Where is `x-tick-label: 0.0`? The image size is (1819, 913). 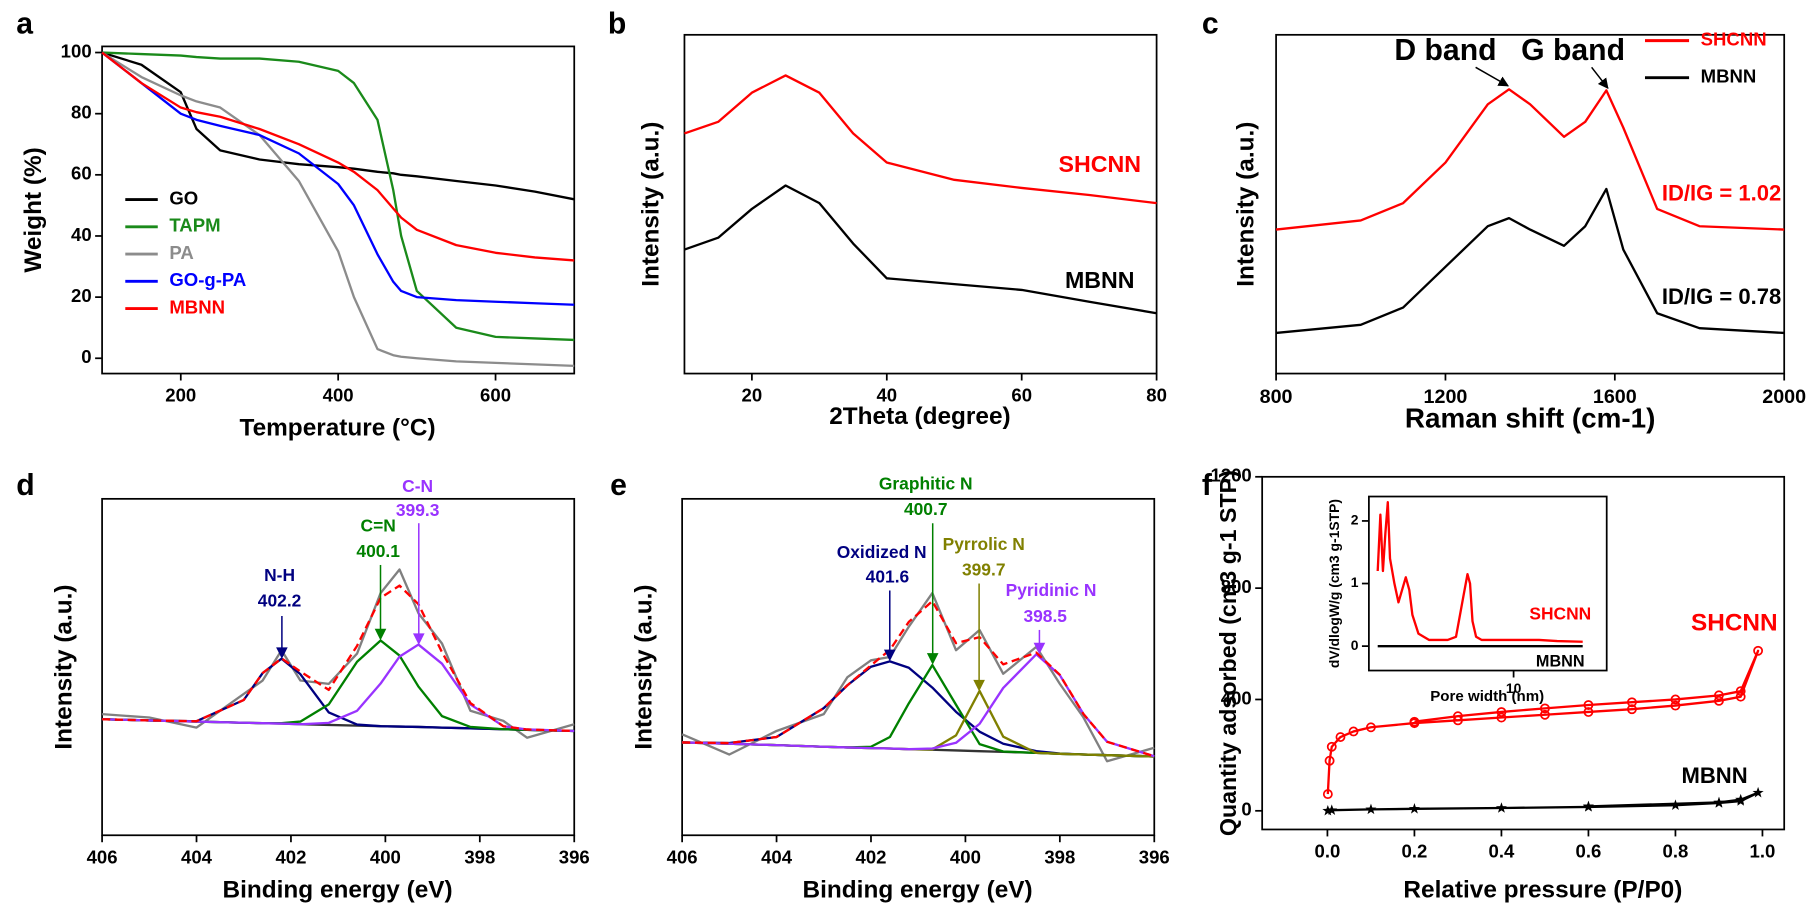 x-tick-label: 0.0 is located at coordinates (1328, 851).